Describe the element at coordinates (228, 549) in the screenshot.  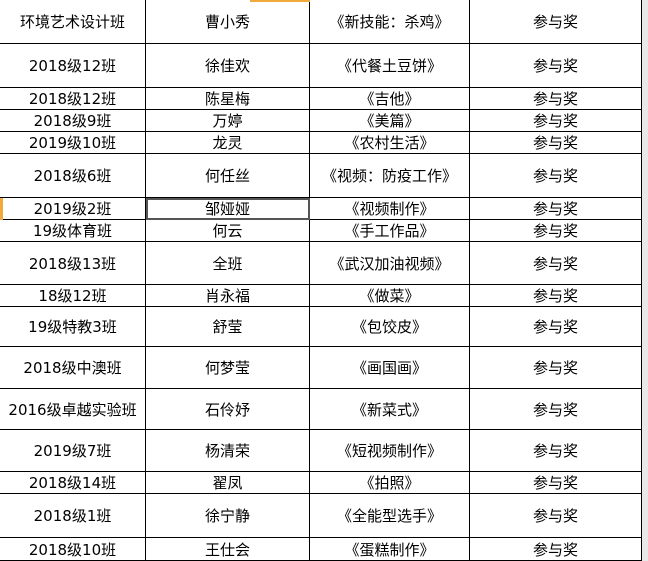
I see `table-cell: 王仕会` at that location.